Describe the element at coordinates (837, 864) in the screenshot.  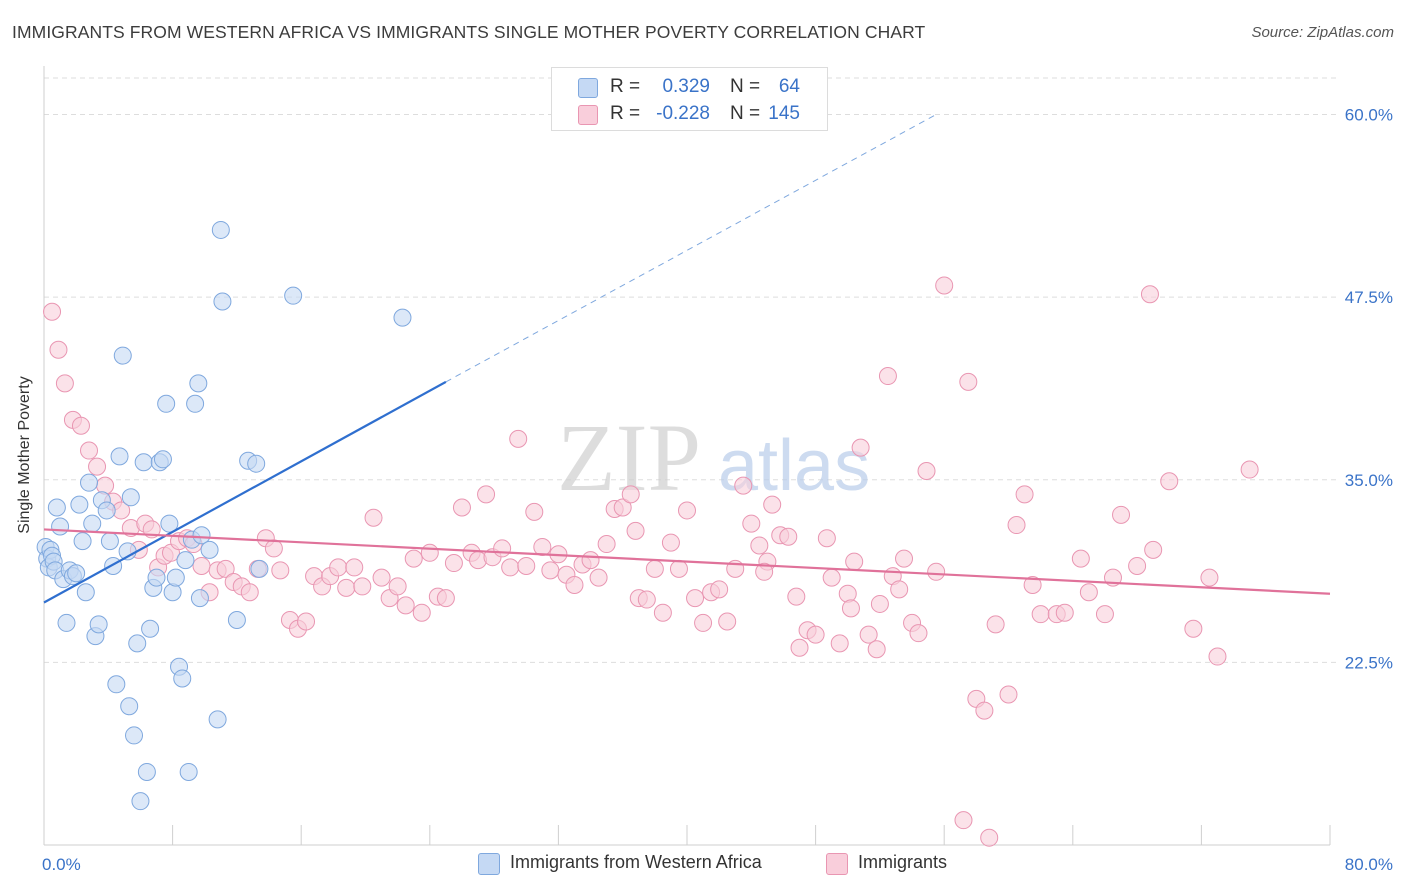
I see `legend-swatch-pink` at that location.